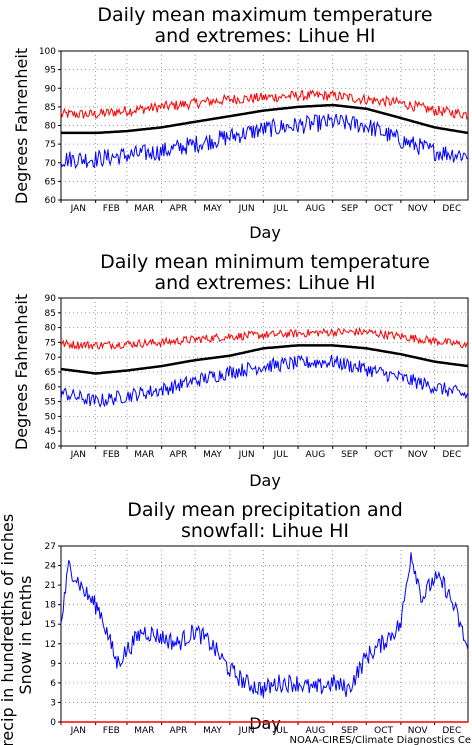  I want to click on y-tick-label: 27, so click(50, 547).